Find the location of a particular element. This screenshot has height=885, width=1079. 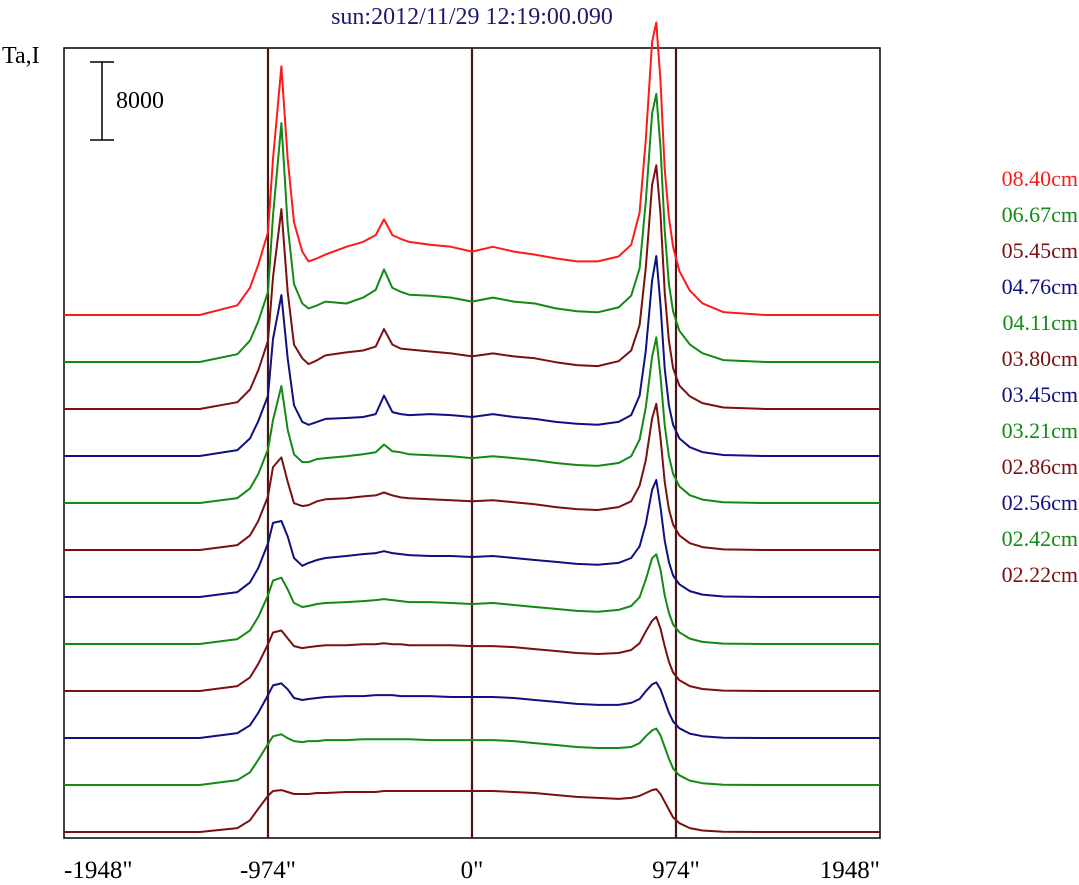

series-line-03.80cm is located at coordinates (472, 476).